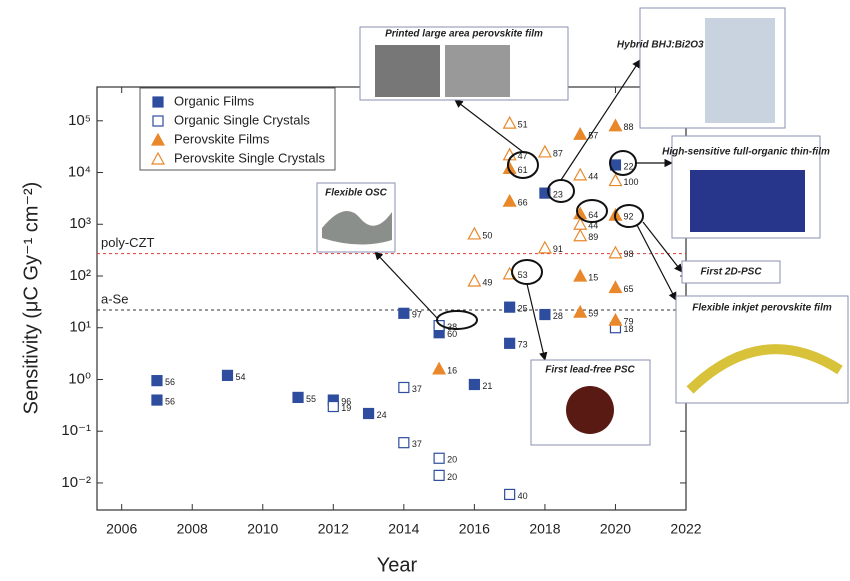  I want to click on point-label: 21, so click(487, 386).